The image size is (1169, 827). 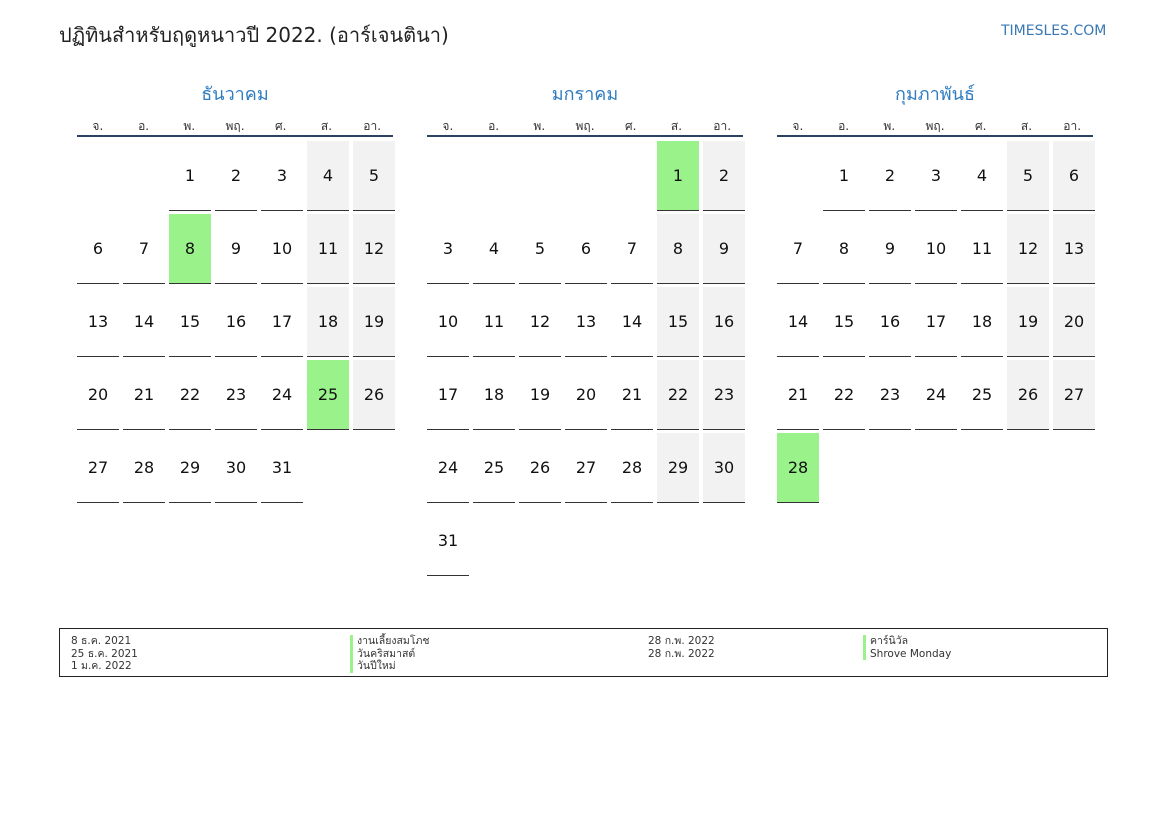 I want to click on holiday-day-cell: 8, so click(x=190, y=249).